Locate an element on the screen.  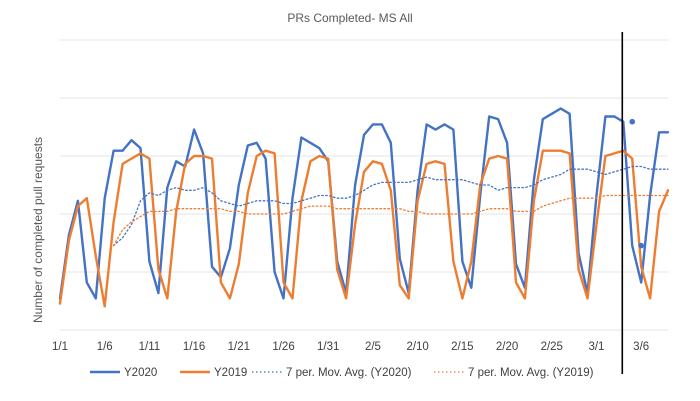
x-tick-label: 1/21 is located at coordinates (239, 347).